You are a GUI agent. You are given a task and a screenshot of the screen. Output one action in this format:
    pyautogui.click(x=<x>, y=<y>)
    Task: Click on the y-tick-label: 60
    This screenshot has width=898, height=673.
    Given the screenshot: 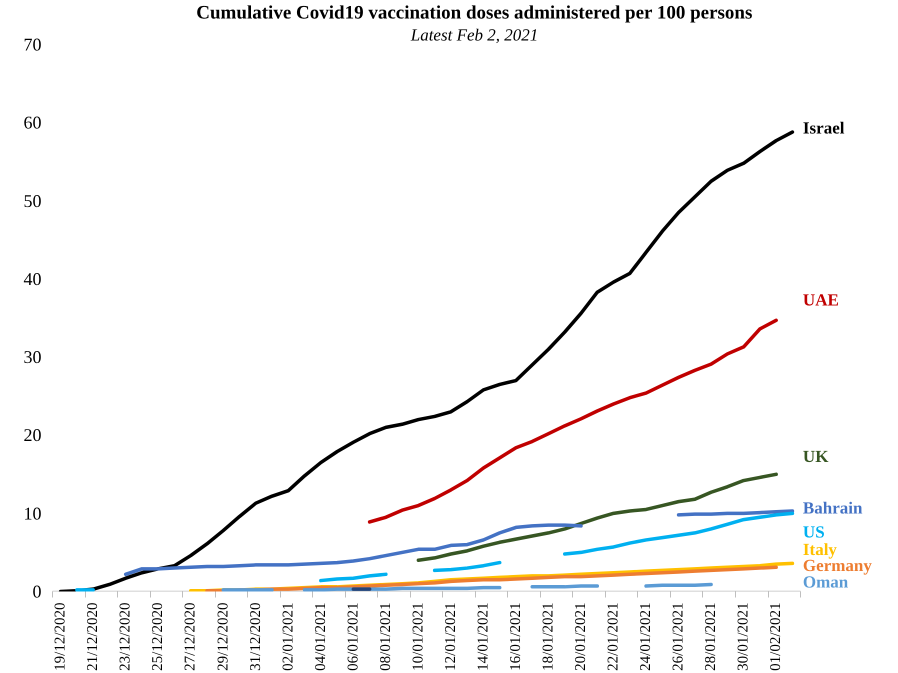 What is the action you would take?
    pyautogui.click(x=33, y=122)
    